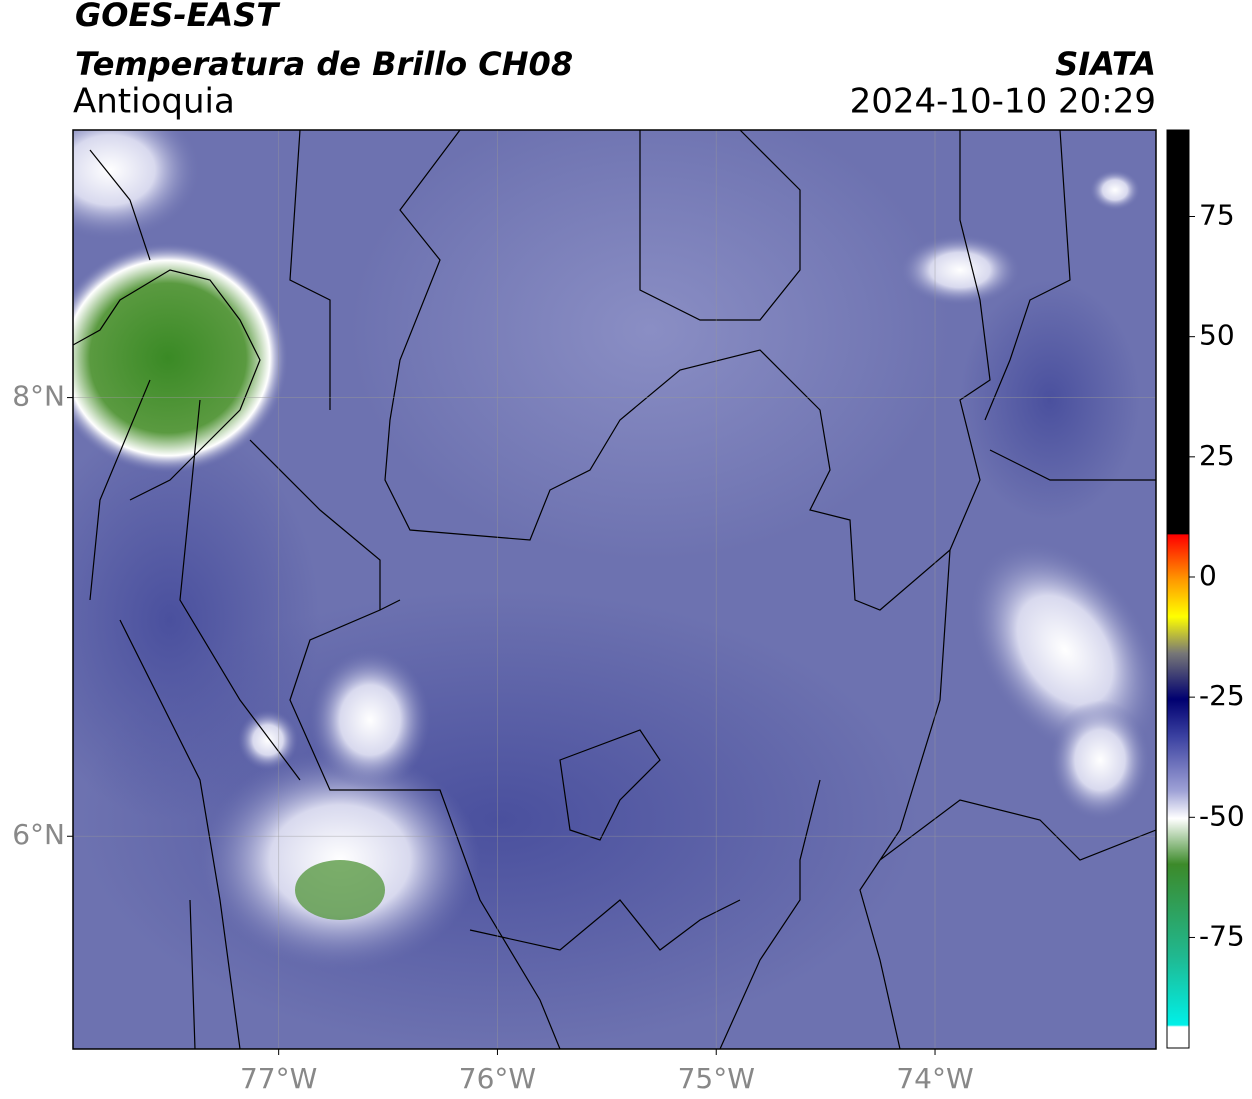 The height and width of the screenshot is (1099, 1252). Describe the element at coordinates (1217, 455) in the screenshot. I see `colorbar-tick-label: 25` at that location.